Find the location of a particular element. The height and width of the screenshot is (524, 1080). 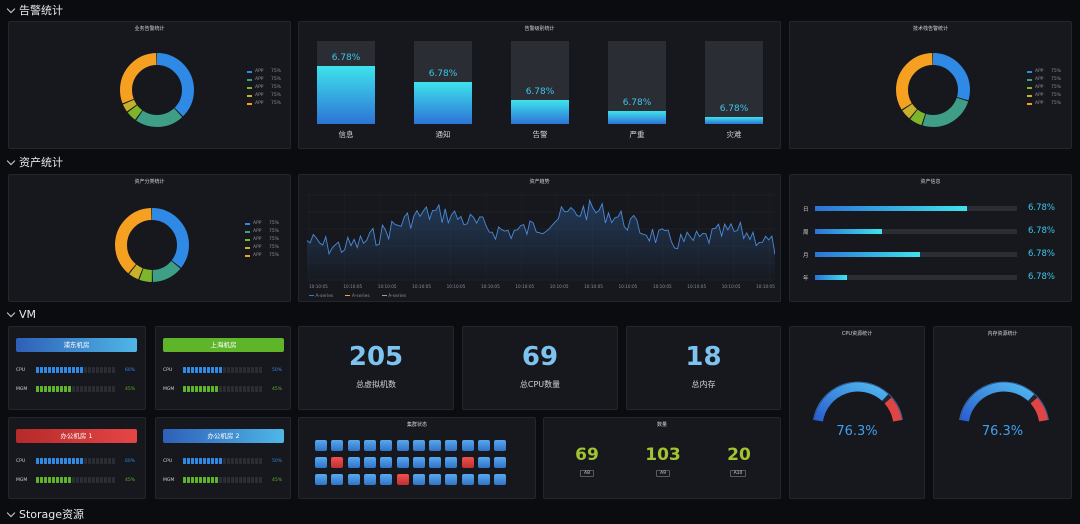

count-value: 103 is located at coordinates (663, 455).